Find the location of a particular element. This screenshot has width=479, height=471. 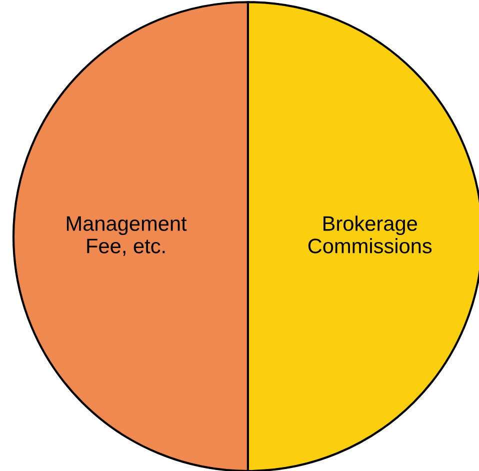

slice-label: Brokerage Commissions is located at coordinates (370, 235).